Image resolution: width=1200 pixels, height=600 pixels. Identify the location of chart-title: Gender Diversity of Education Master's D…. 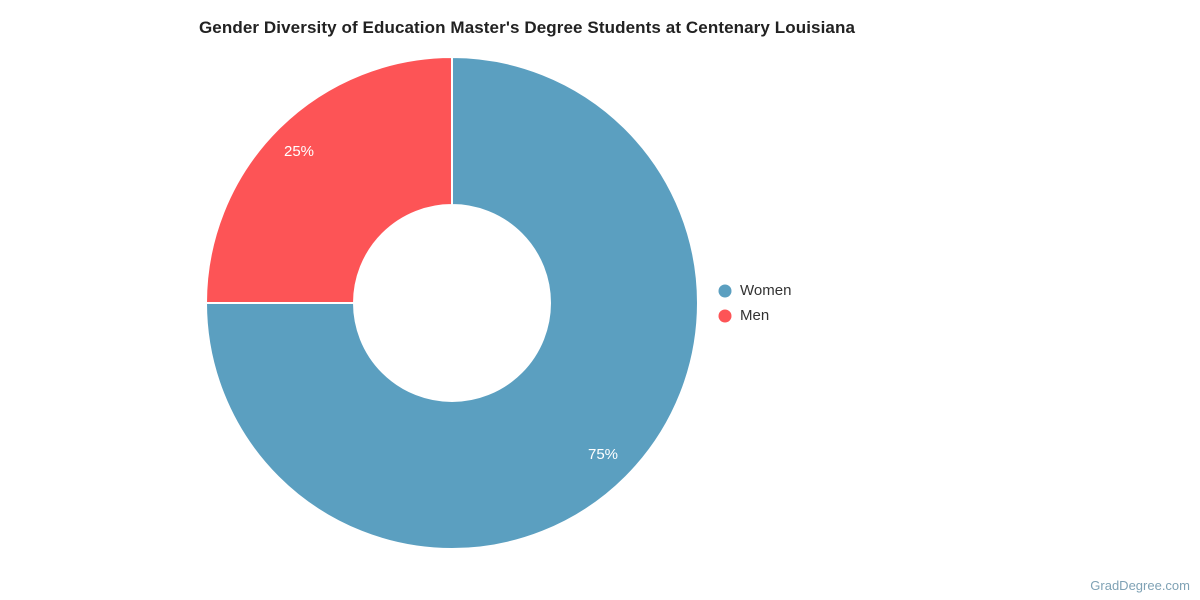
(527, 27).